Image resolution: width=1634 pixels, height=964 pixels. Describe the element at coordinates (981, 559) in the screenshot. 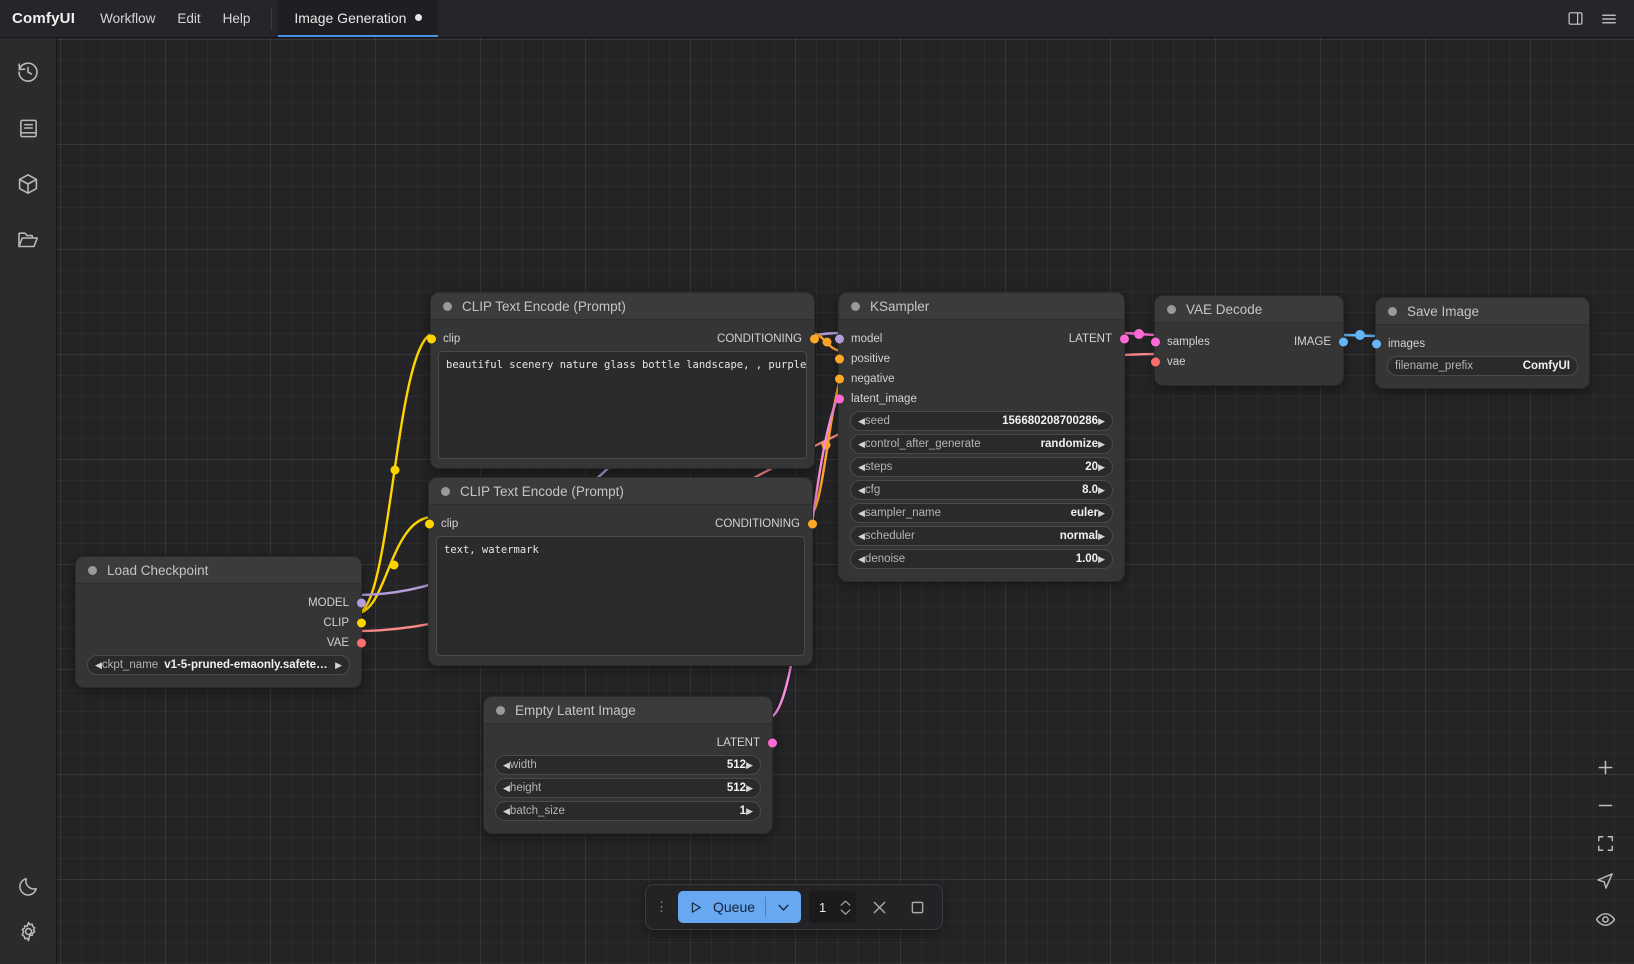

I see `widget-denoise: ◀ denoise 1.00 ▶` at that location.